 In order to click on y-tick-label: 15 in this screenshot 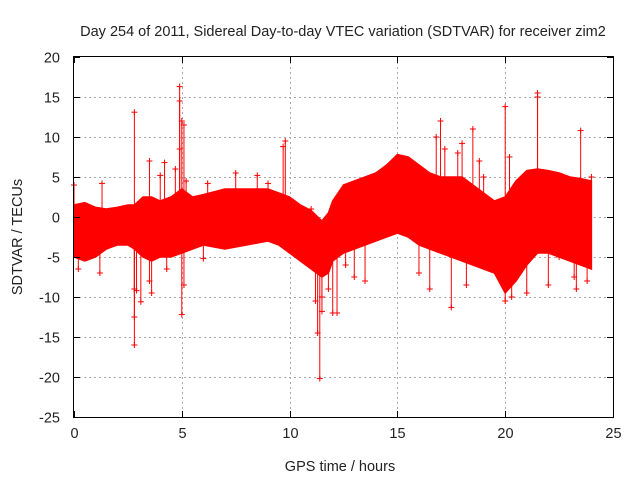, I will do `click(52, 99)`.